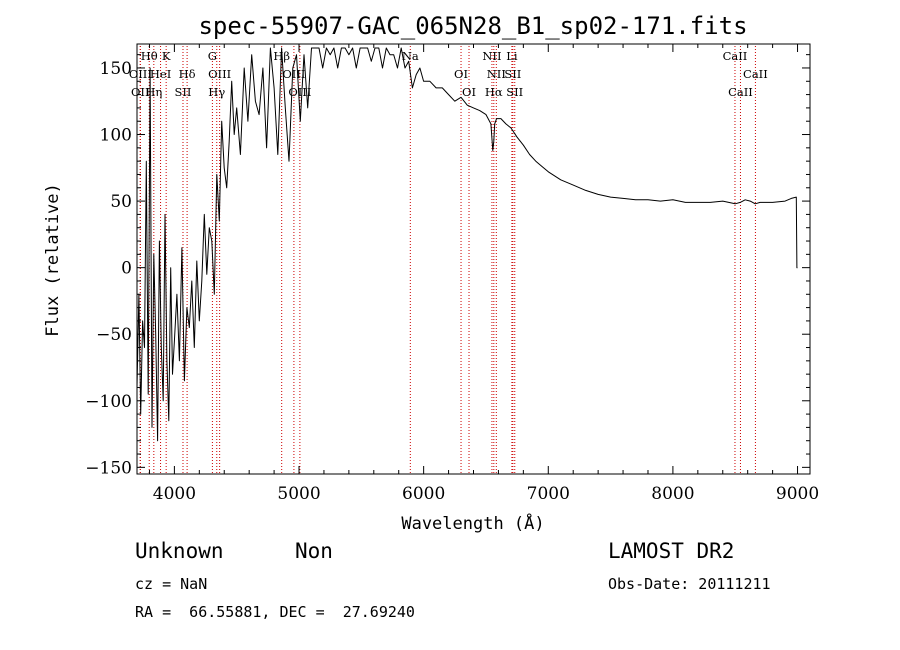 This screenshot has height=650, width=900. I want to click on line-label-9: OIII, so click(219, 74).